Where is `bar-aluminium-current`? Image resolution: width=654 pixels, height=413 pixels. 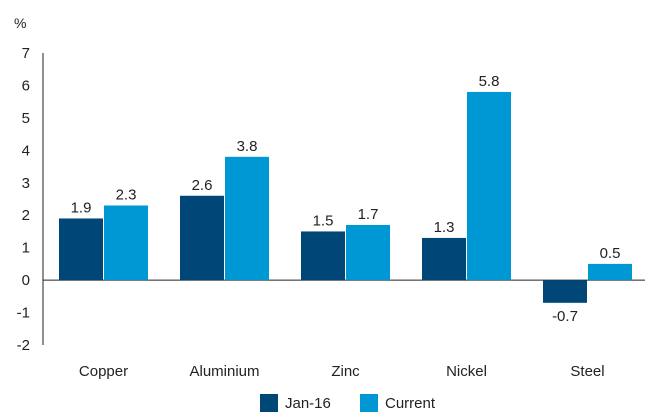
bar-aluminium-current is located at coordinates (247, 218).